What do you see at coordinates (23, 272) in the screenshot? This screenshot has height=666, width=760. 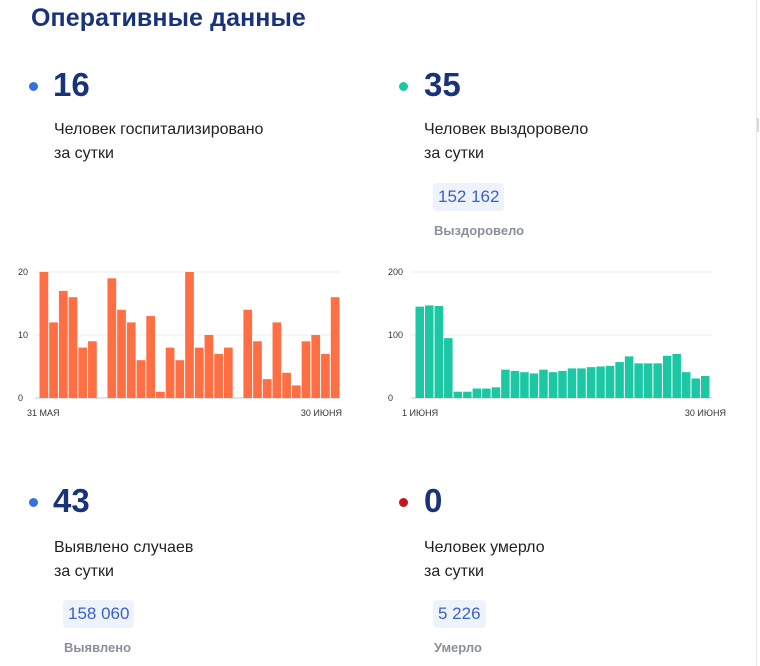 I see `hosp-ytick-label: 20` at bounding box center [23, 272].